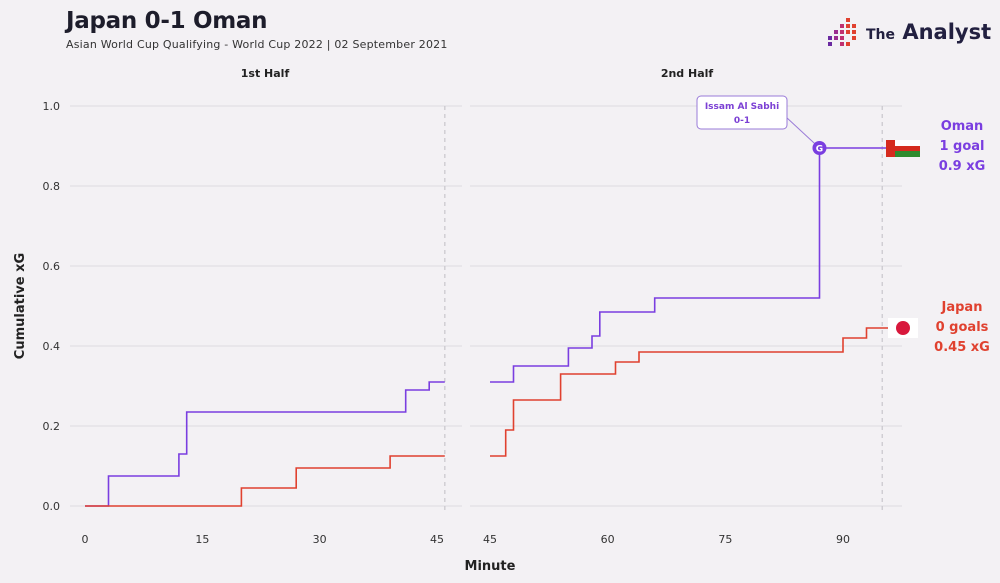  I want to click on goal-annotation-box, so click(742, 112).